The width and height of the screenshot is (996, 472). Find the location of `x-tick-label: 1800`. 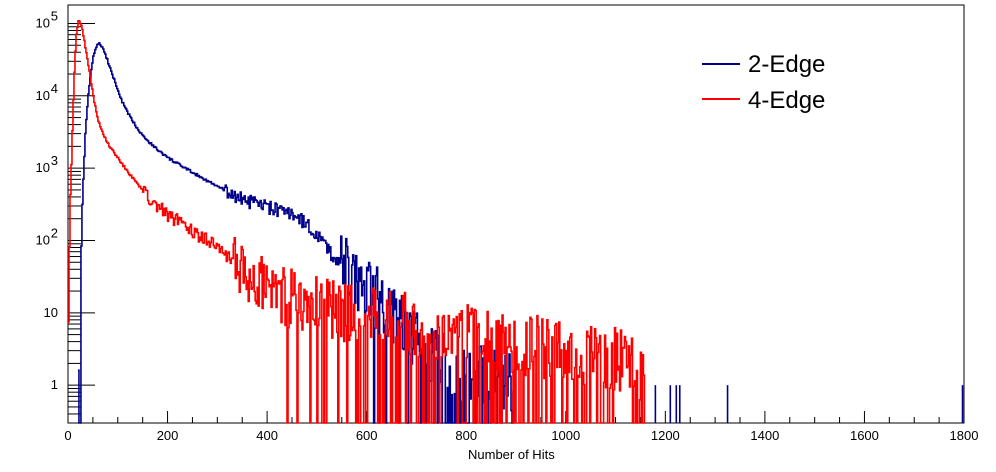

x-tick-label: 1800 is located at coordinates (964, 435).